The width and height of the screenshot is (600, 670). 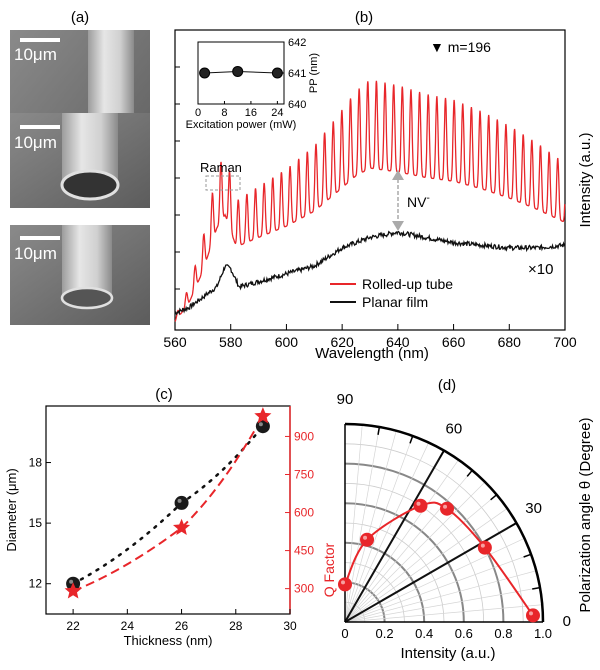 What do you see at coordinates (464, 633) in the screenshot?
I see `polar-r-tick-label: 0.6` at bounding box center [464, 633].